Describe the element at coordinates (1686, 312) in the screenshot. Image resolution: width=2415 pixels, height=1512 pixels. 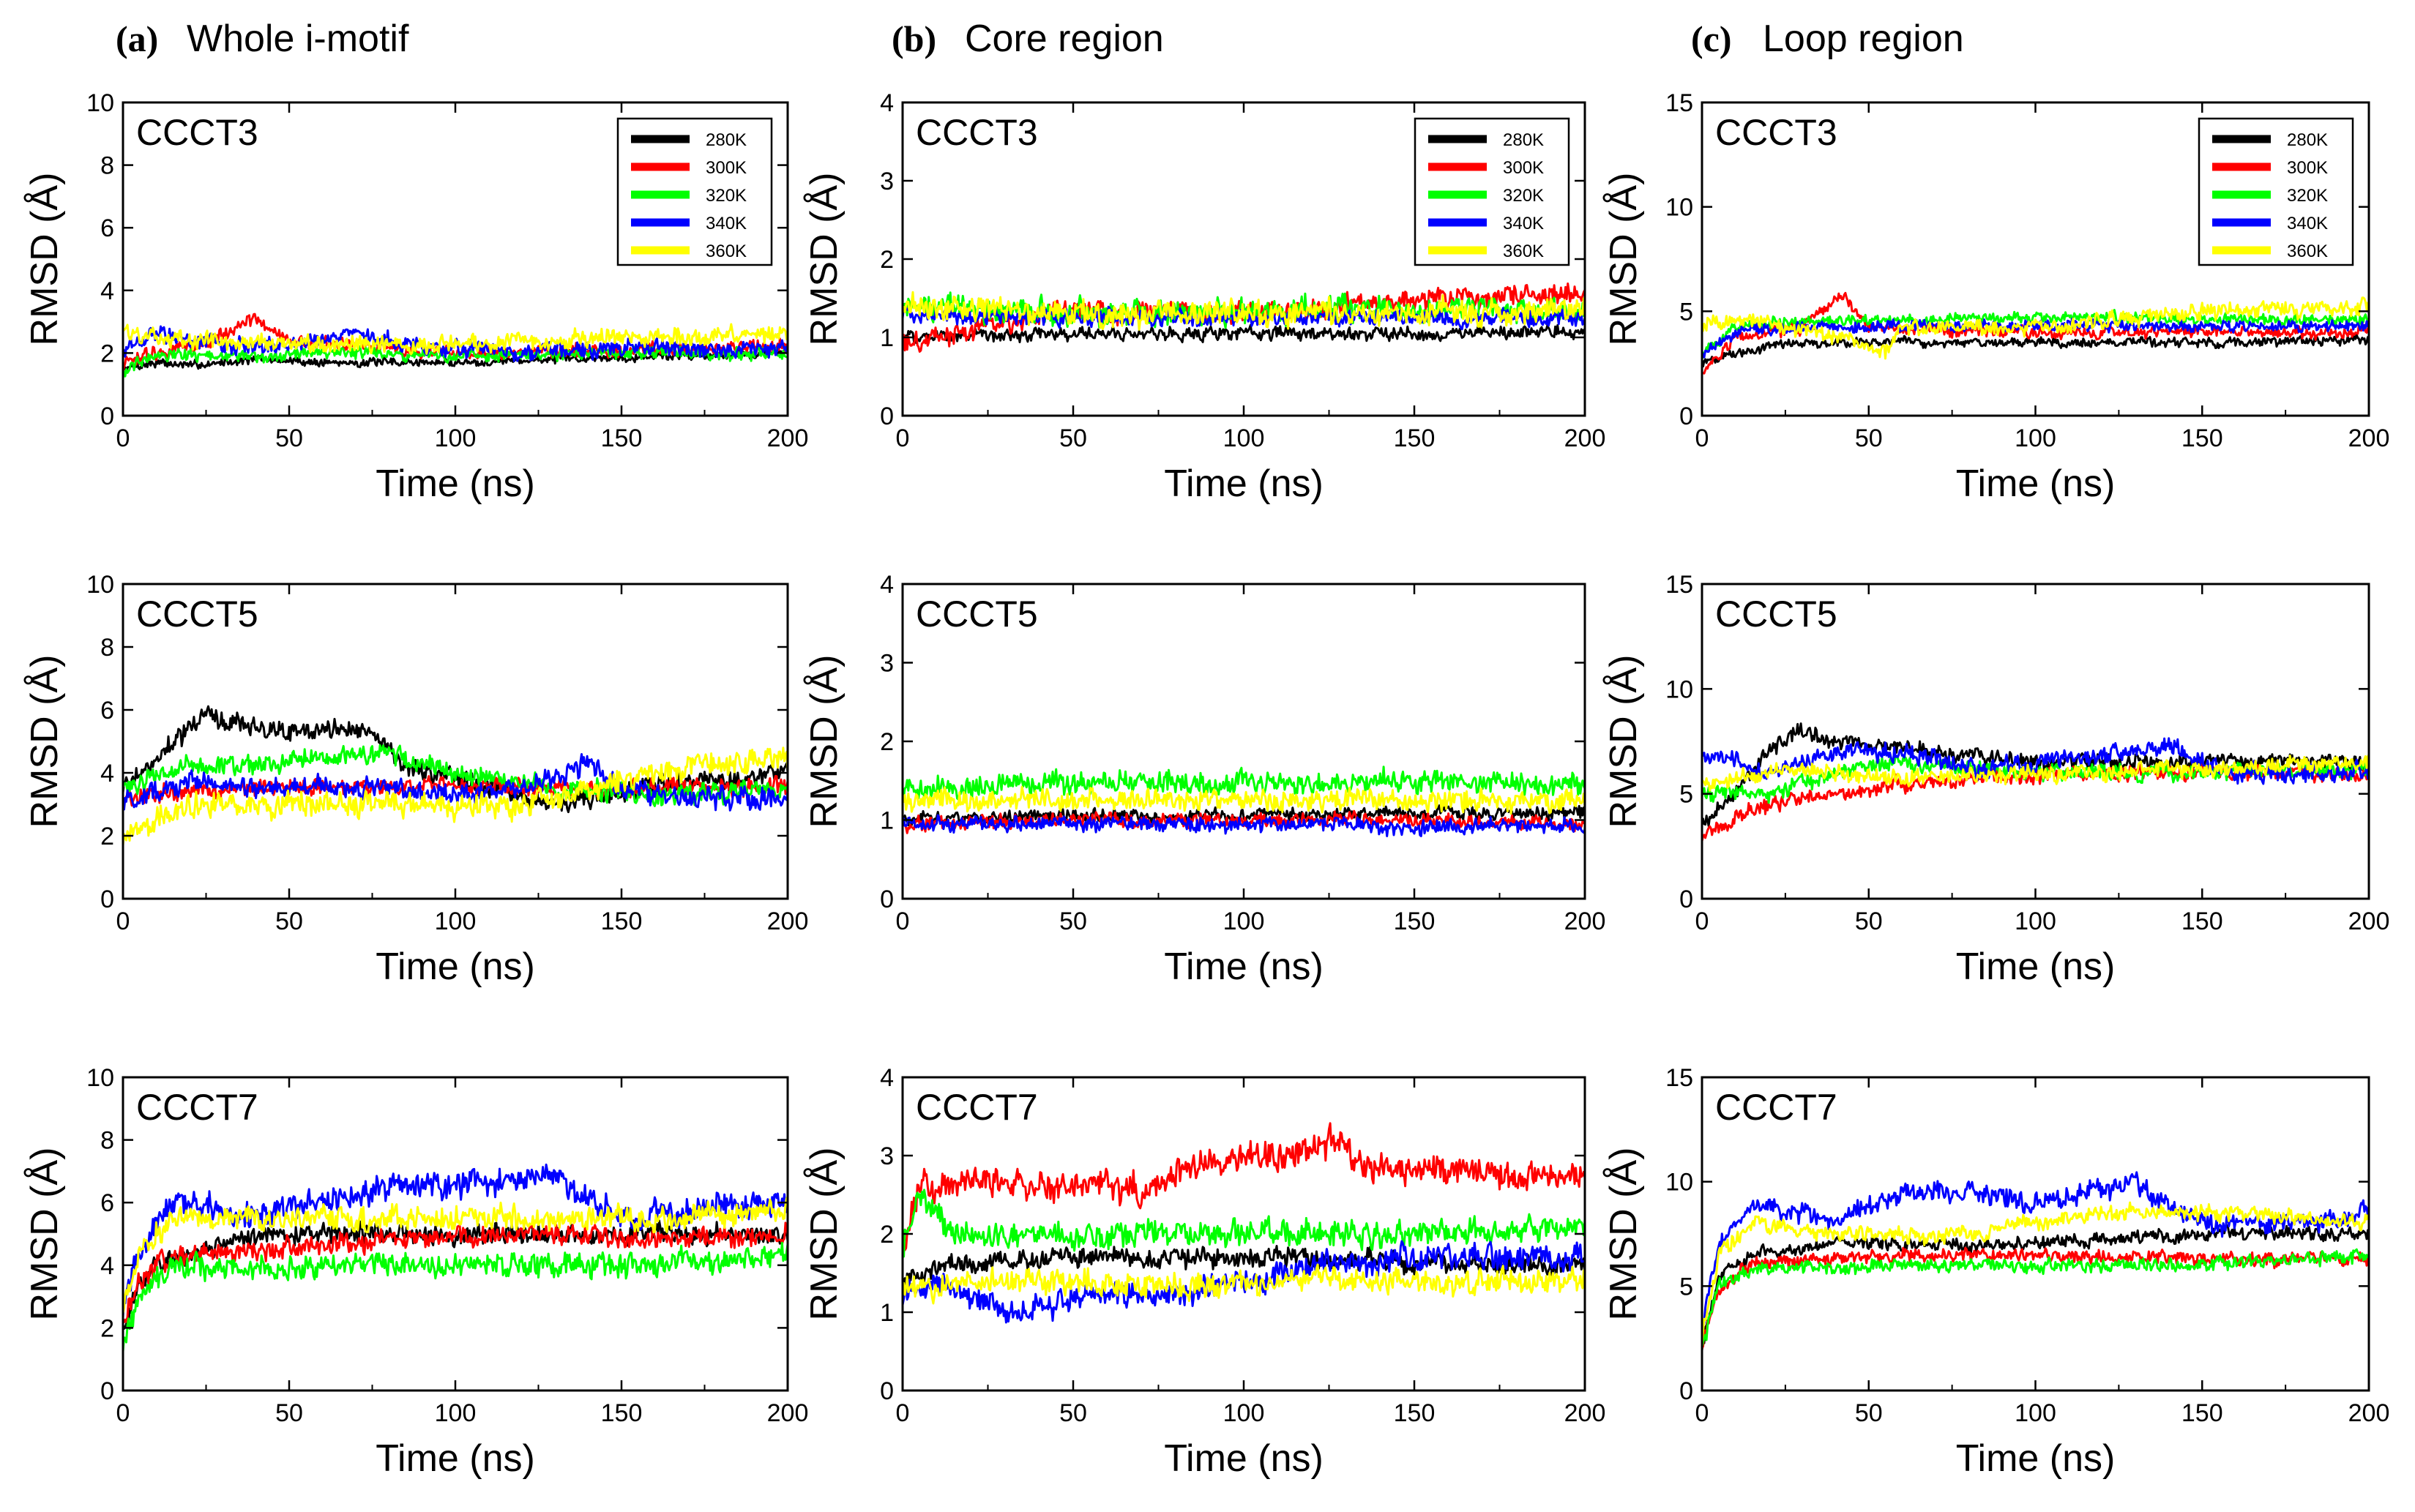
I see `y-tick-label: 5` at that location.